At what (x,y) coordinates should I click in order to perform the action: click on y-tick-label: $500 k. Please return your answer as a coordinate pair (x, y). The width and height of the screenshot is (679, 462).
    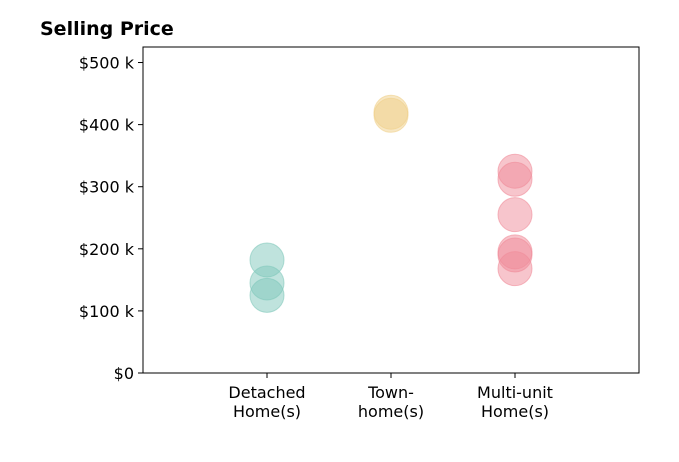
    Looking at the image, I should click on (107, 63).